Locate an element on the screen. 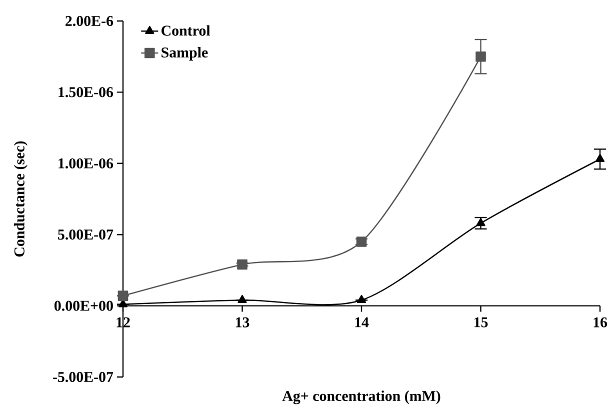  x-tick-label: 14 is located at coordinates (362, 322).